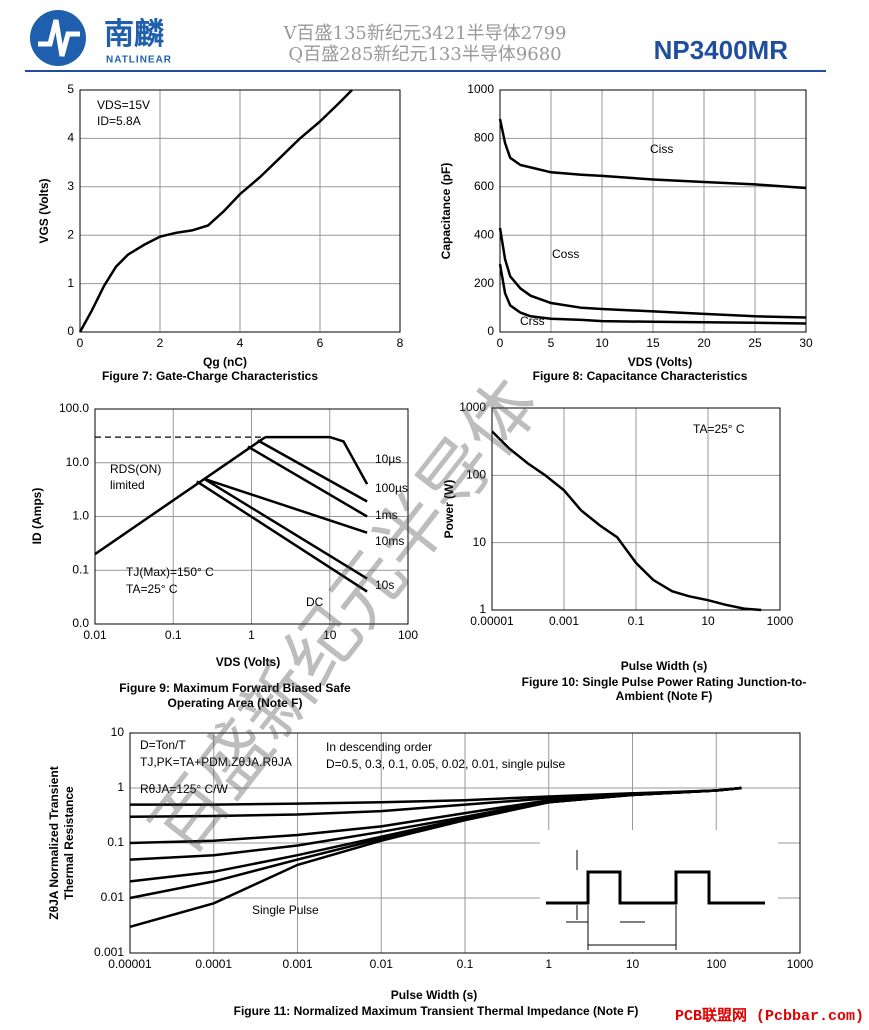 This screenshot has height=1030, width=869. I want to click on series-label: Ciss, so click(661, 149).